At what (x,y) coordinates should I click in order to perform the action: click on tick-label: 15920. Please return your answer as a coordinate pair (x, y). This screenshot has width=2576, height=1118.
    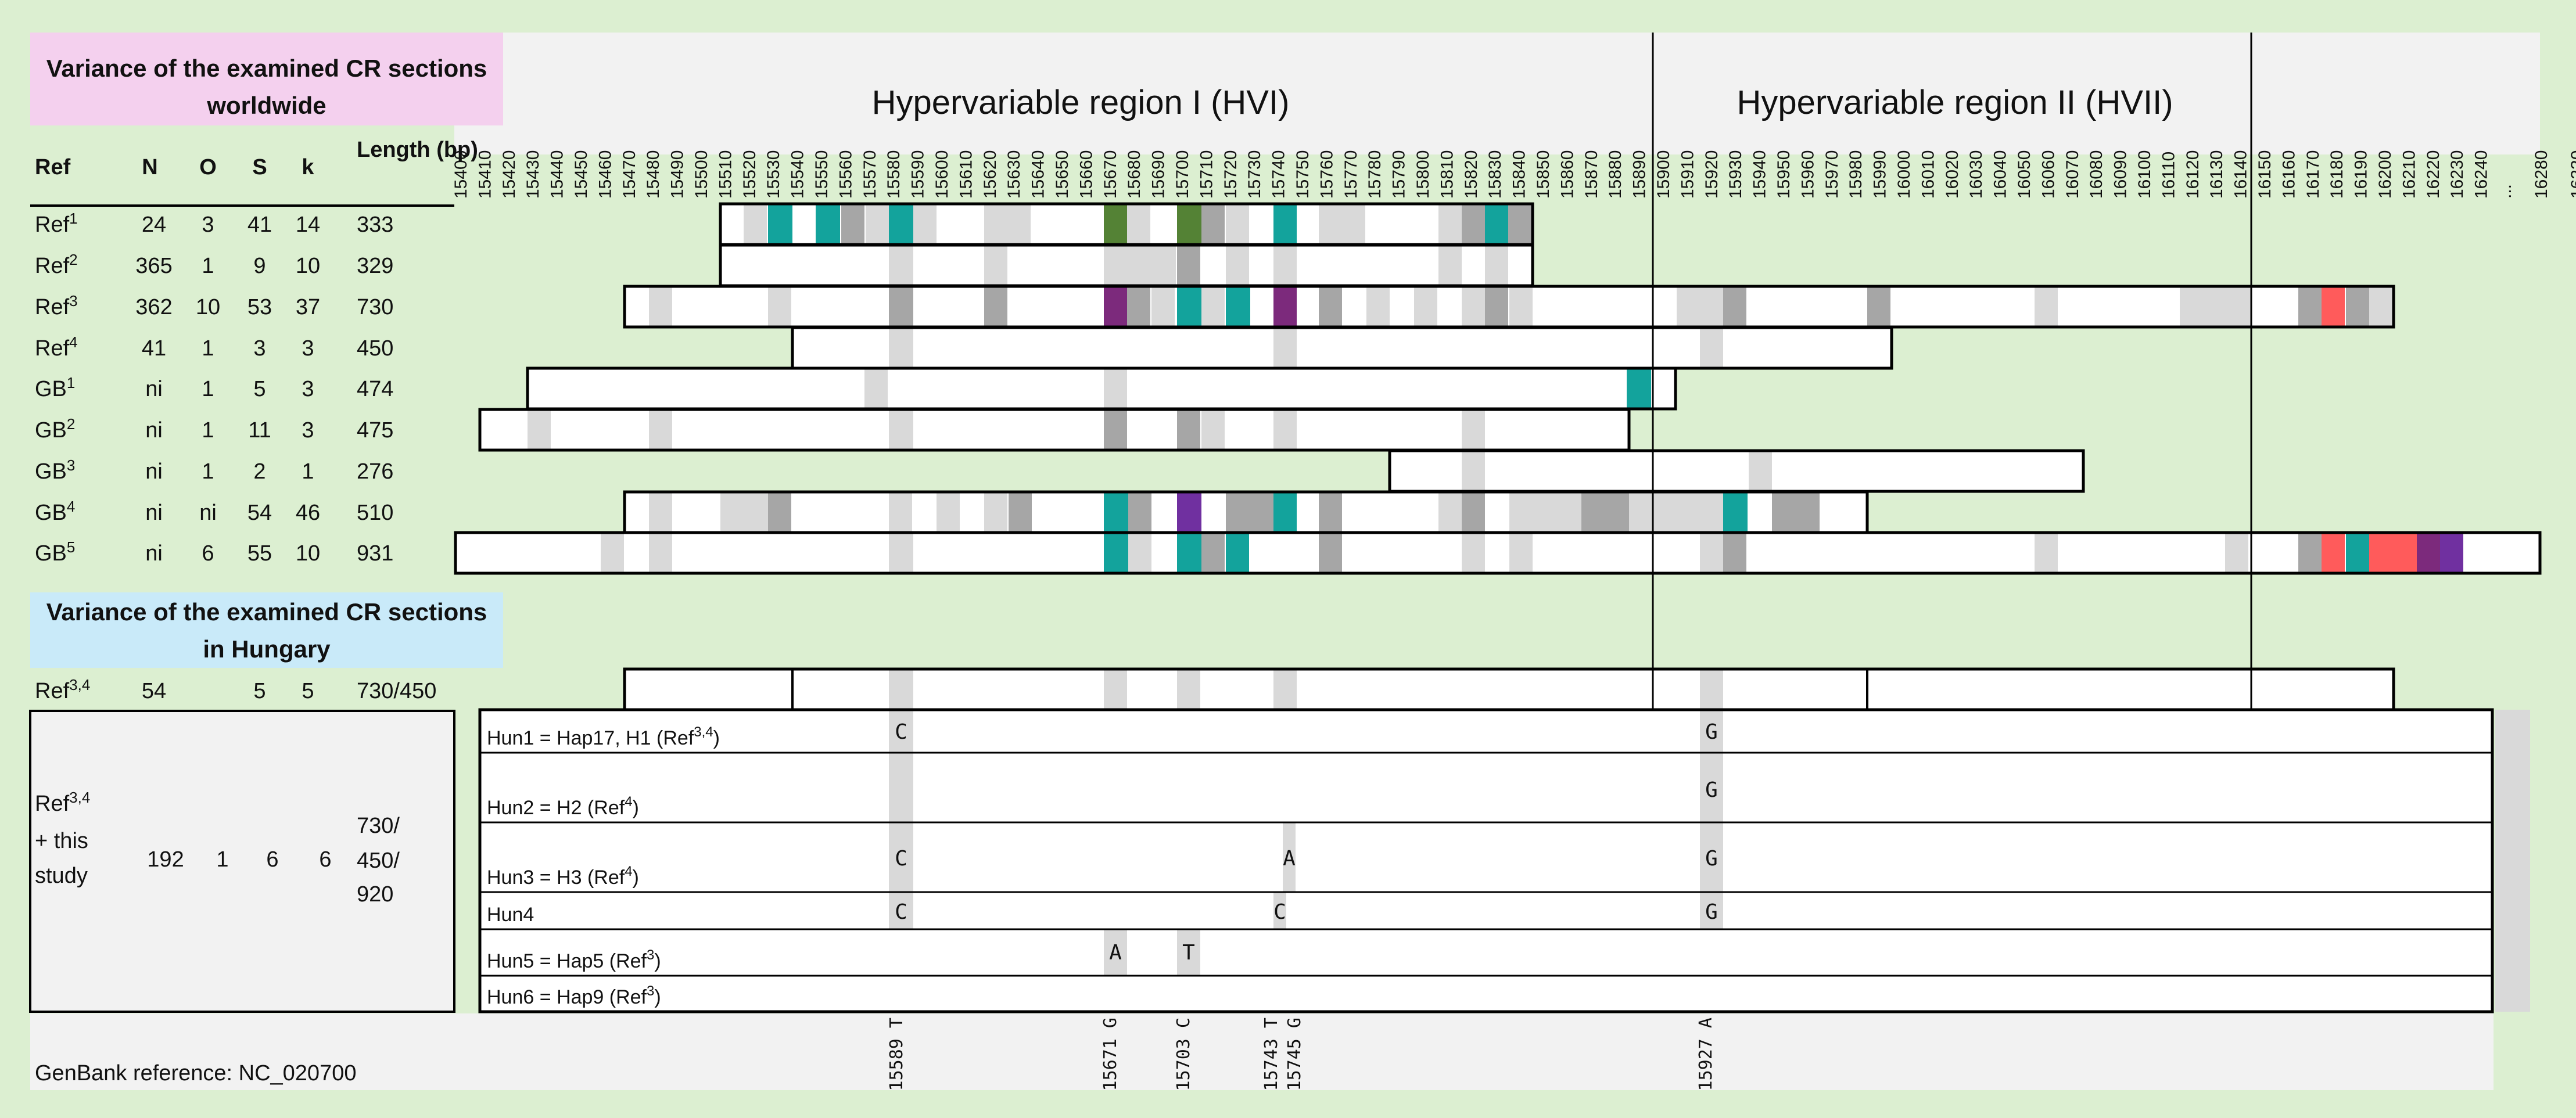
    Looking at the image, I should click on (1711, 174).